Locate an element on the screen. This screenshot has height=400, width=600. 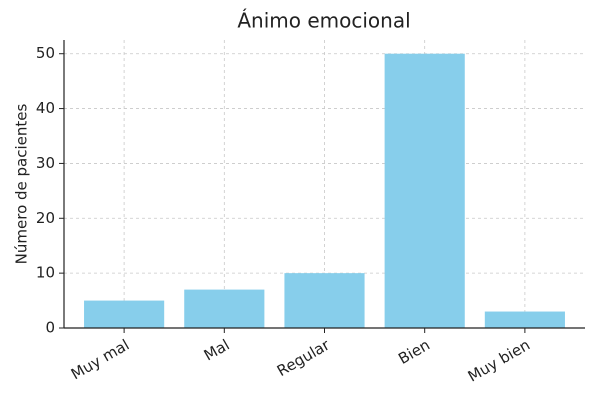
y-tick-label: 50 is located at coordinates (45, 53).